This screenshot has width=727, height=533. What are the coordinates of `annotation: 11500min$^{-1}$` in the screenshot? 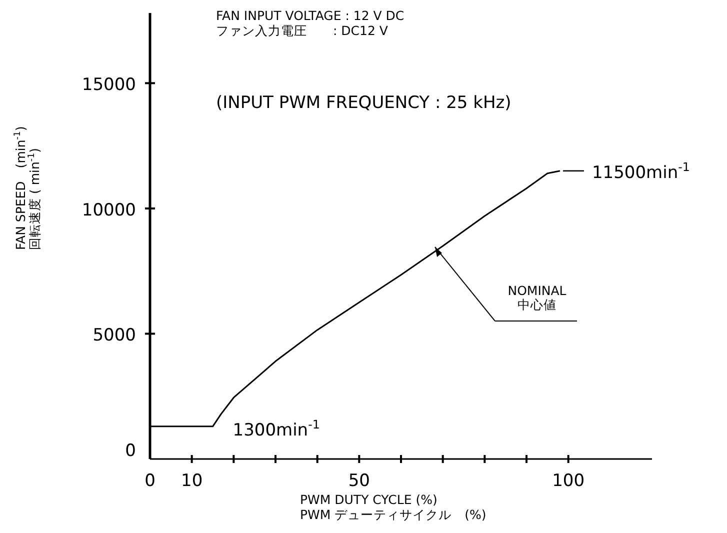 It's located at (641, 171).